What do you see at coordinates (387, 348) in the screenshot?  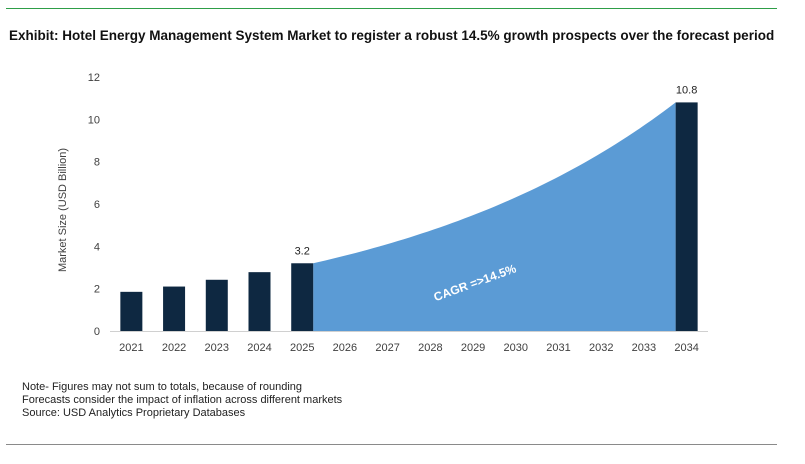 I see `x-tick-label: 2027` at bounding box center [387, 348].